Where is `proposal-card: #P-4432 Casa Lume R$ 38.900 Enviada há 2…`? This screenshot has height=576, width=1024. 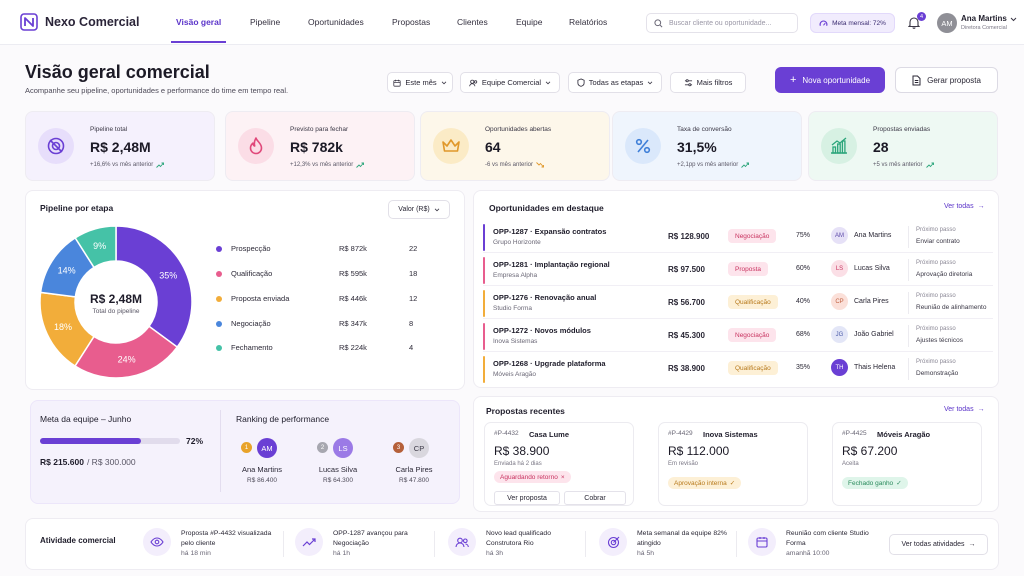 proposal-card: #P-4432 Casa Lume R$ 38.900 Enviada há 2… is located at coordinates (559, 464).